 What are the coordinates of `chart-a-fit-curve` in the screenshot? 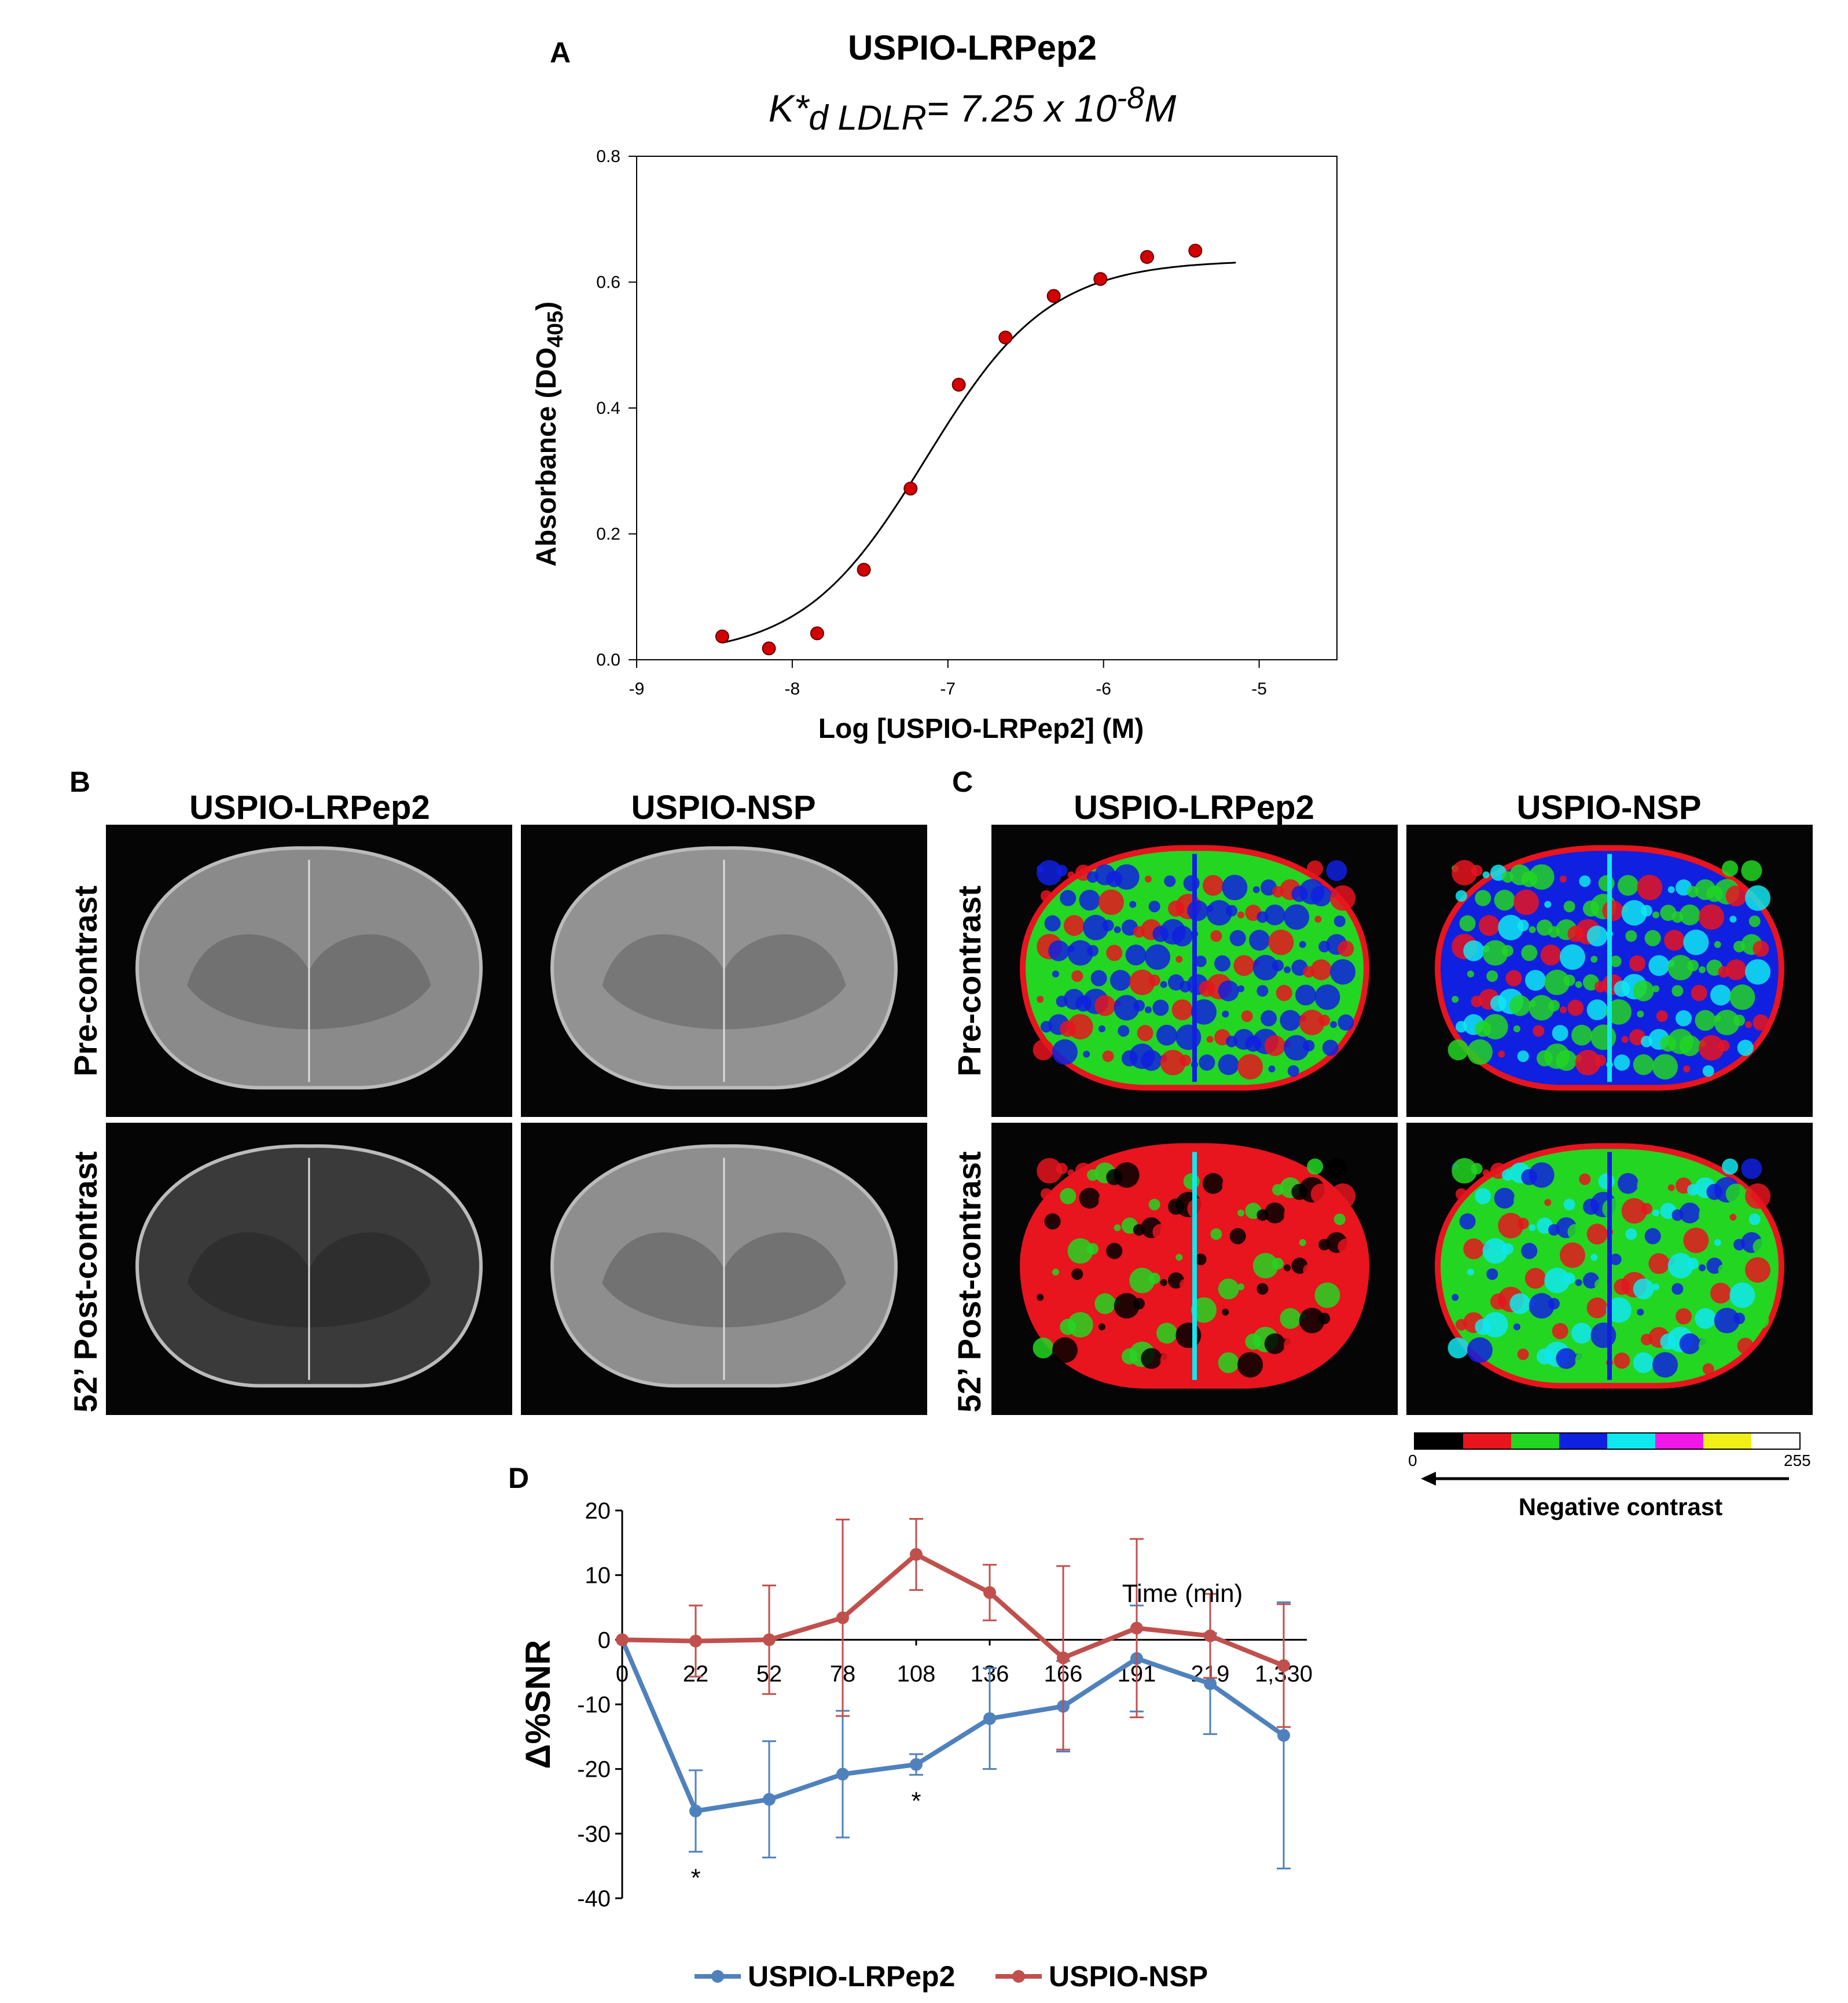 It's located at (979, 453).